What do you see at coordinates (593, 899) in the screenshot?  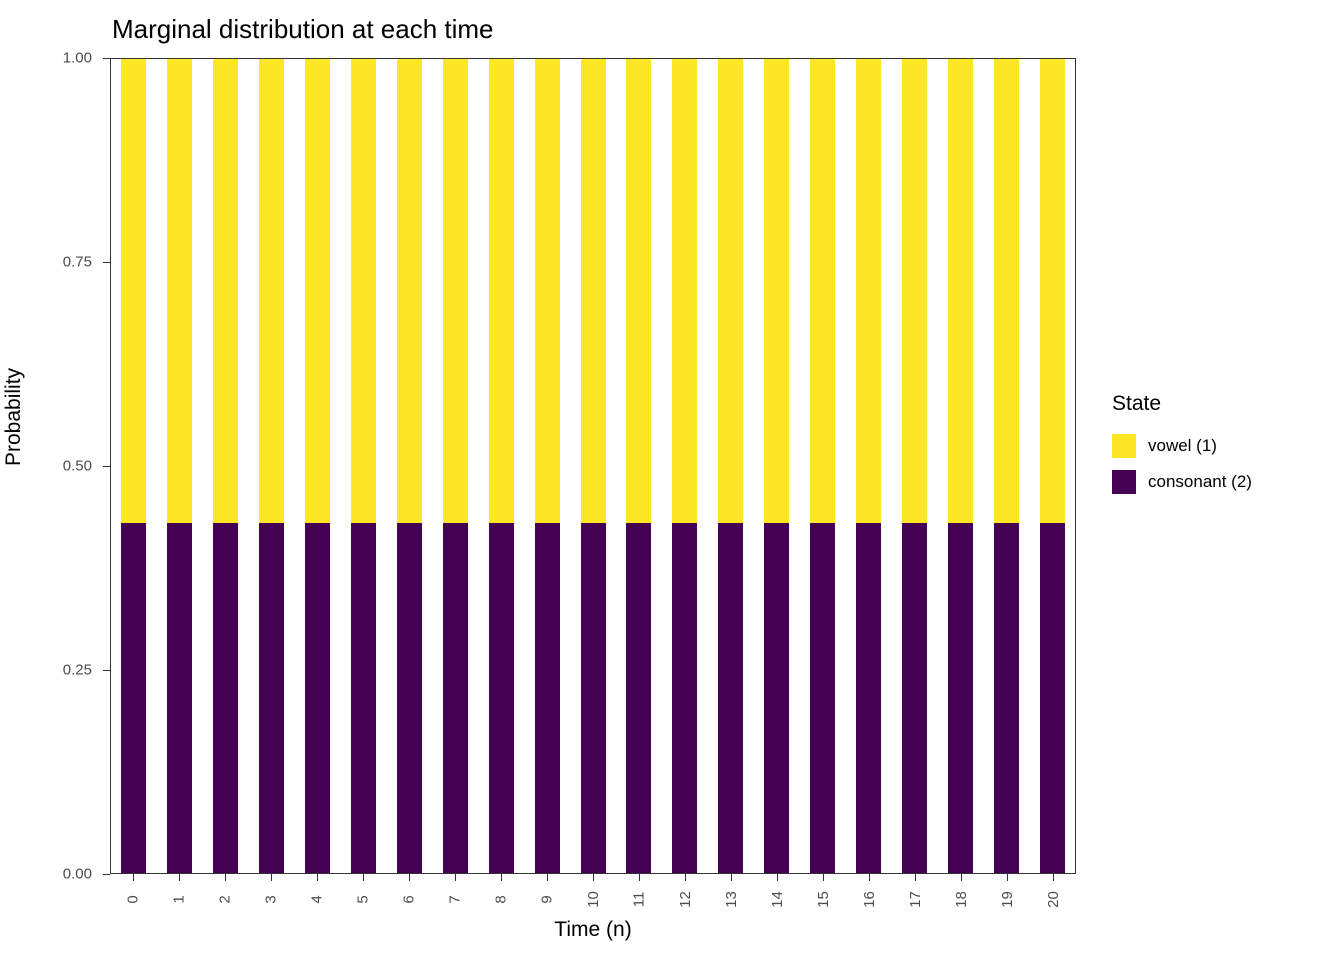 I see `x-tick-label: 10` at bounding box center [593, 899].